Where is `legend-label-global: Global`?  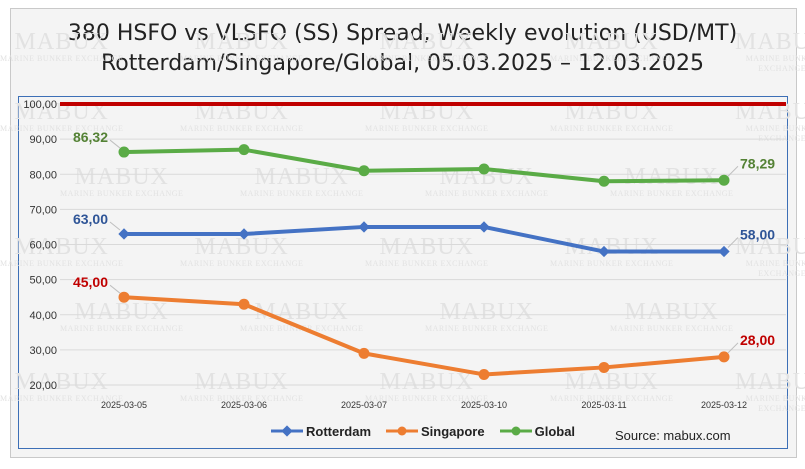
legend-label-global: Global is located at coordinates (555, 431).